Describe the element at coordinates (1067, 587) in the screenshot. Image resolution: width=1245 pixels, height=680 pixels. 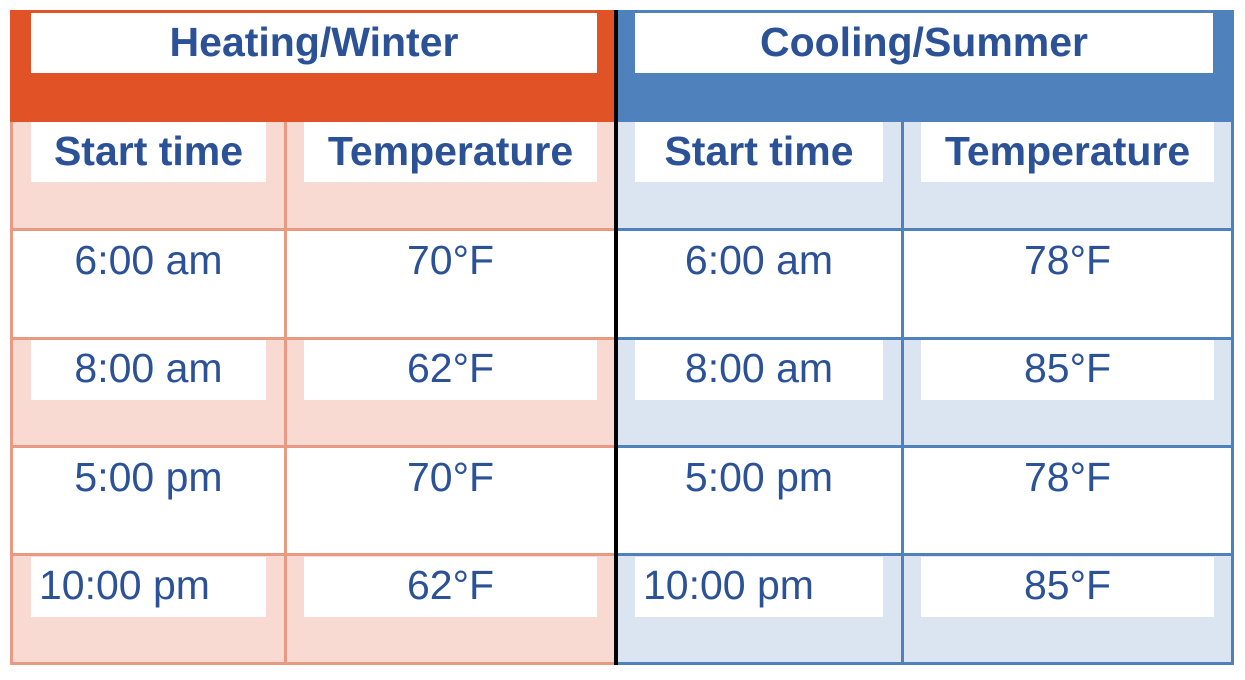
I see `cooling-row-4-temp: 85°F` at that location.